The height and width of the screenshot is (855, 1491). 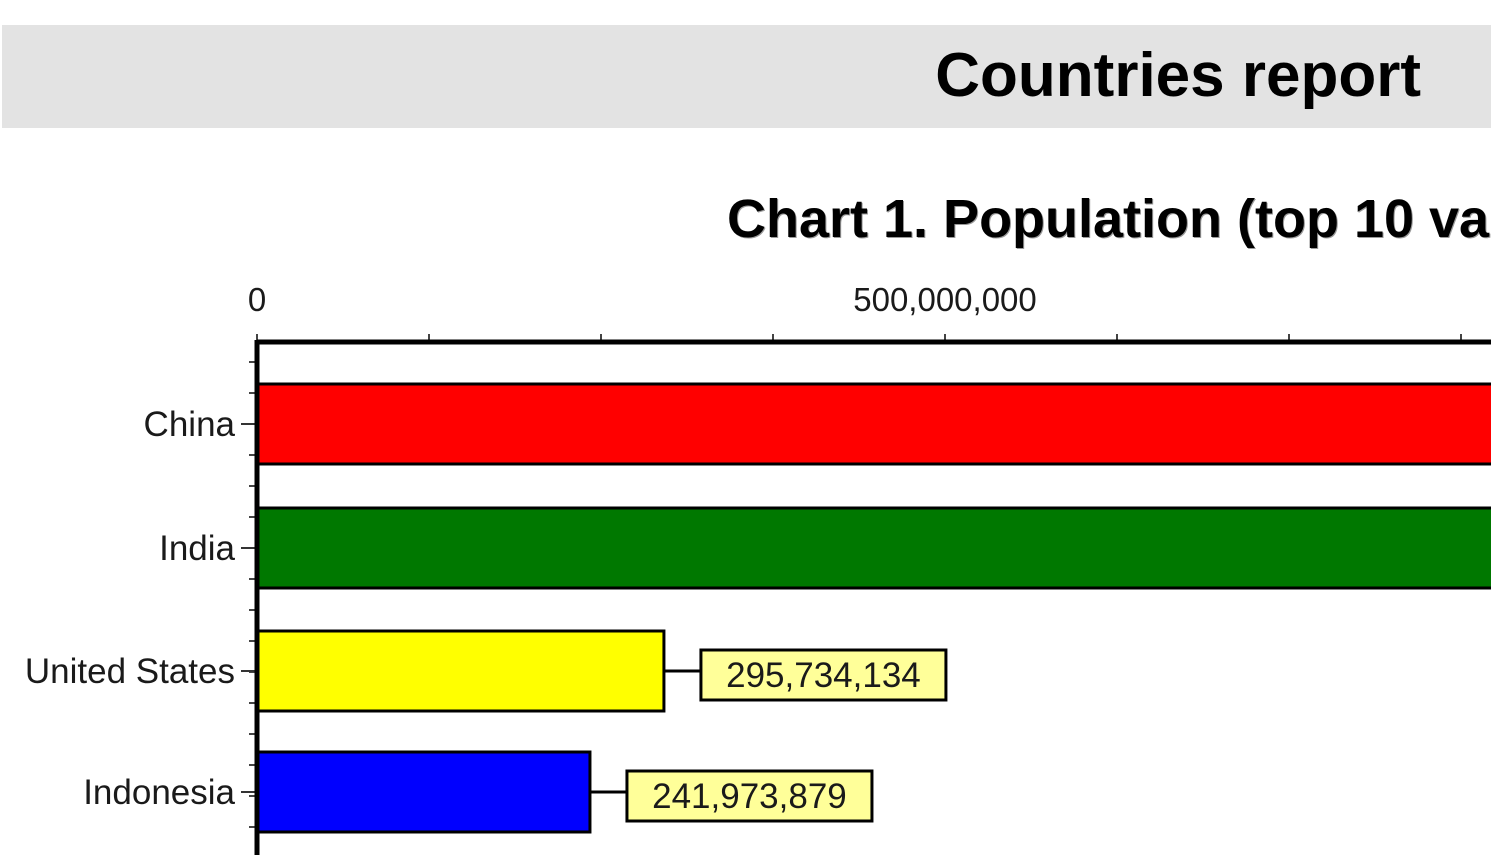 What do you see at coordinates (423, 792) in the screenshot?
I see `bar-indonesia` at bounding box center [423, 792].